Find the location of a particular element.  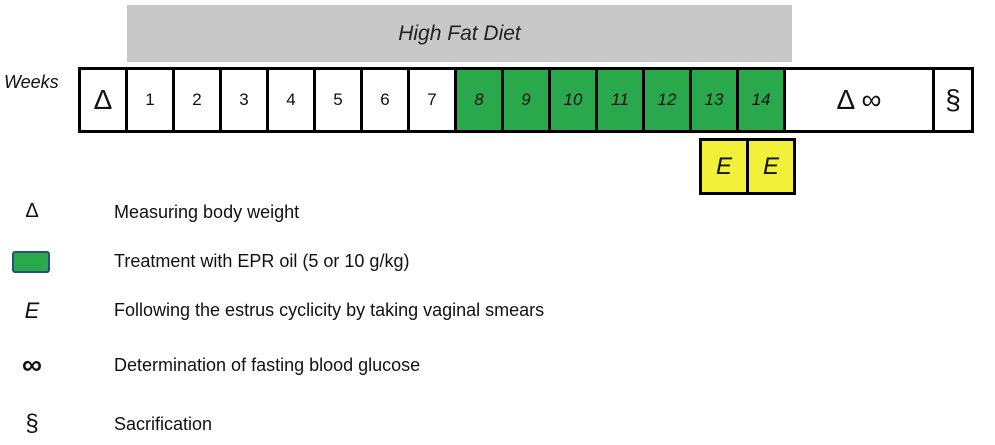

timeline: Δ 1 2 3 4 5 6 7 8 9 10 11 12 13 14 Δ ∞ § is located at coordinates (526, 100).